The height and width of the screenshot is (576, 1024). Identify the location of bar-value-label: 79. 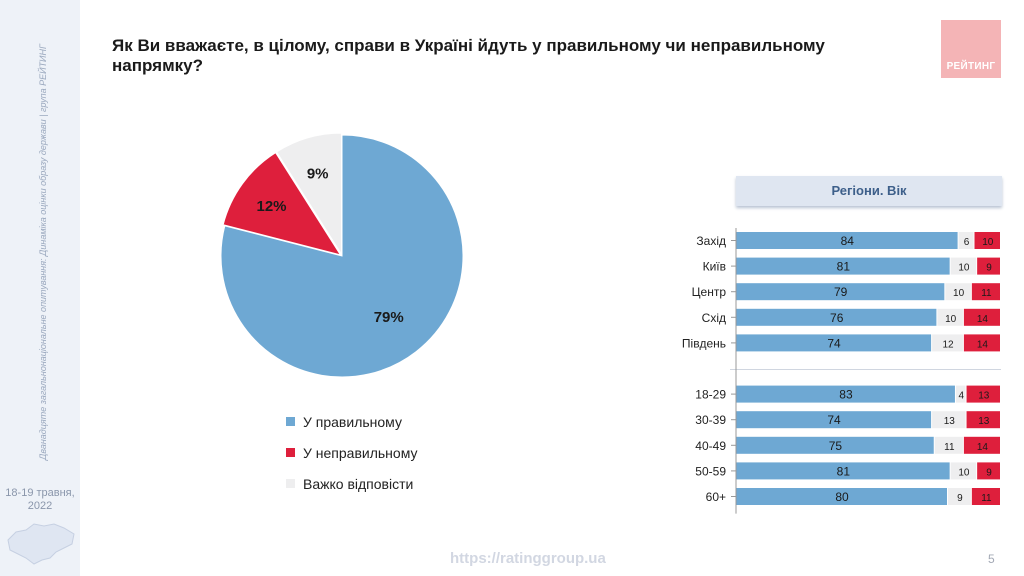
(841, 292).